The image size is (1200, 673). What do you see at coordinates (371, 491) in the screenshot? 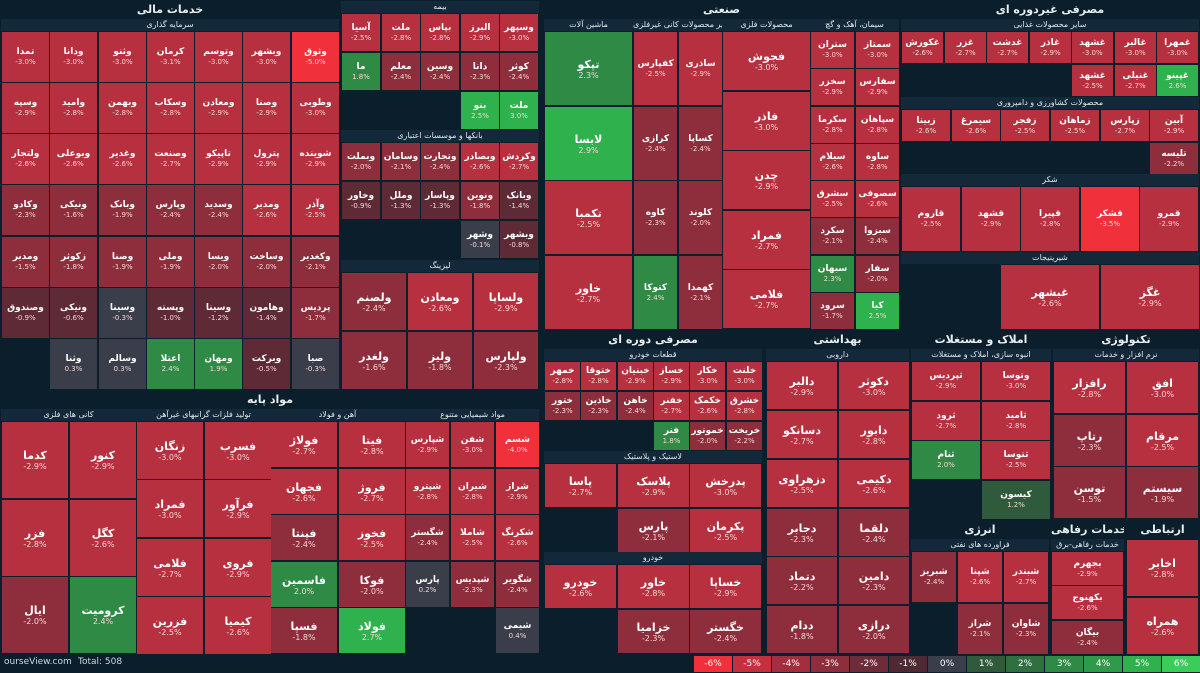
I see `stock-tile: فروژ -2.7%` at bounding box center [371, 491].